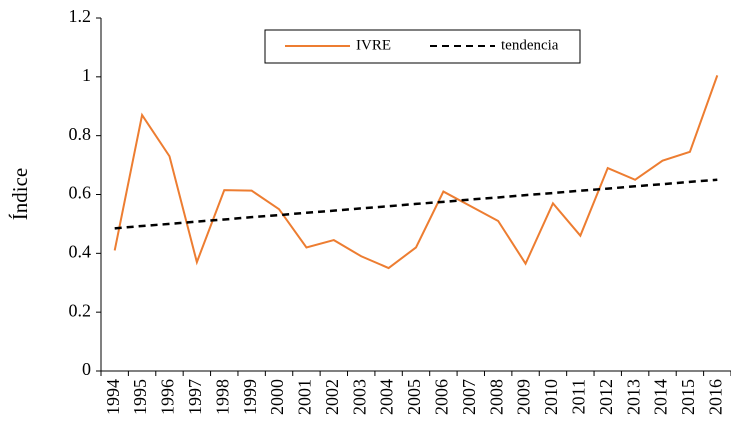  I want to click on x-tick-label: 2000, so click(277, 397).